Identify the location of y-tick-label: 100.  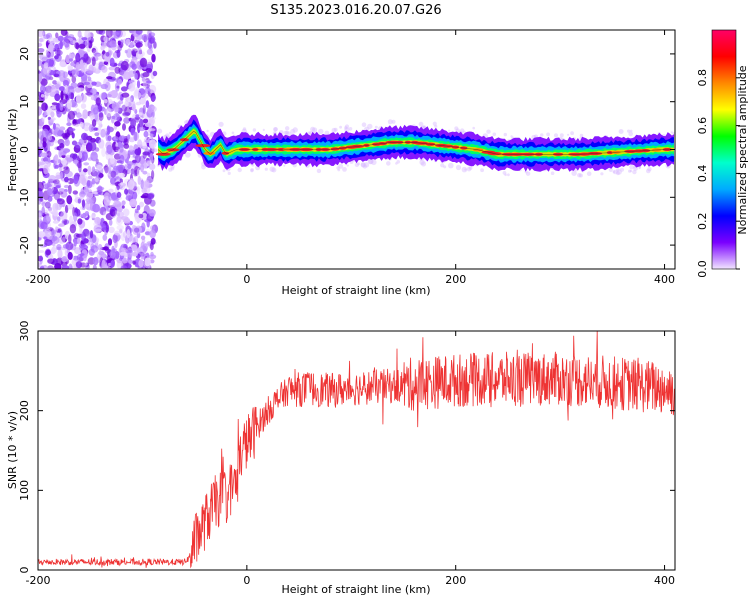
(24, 490).